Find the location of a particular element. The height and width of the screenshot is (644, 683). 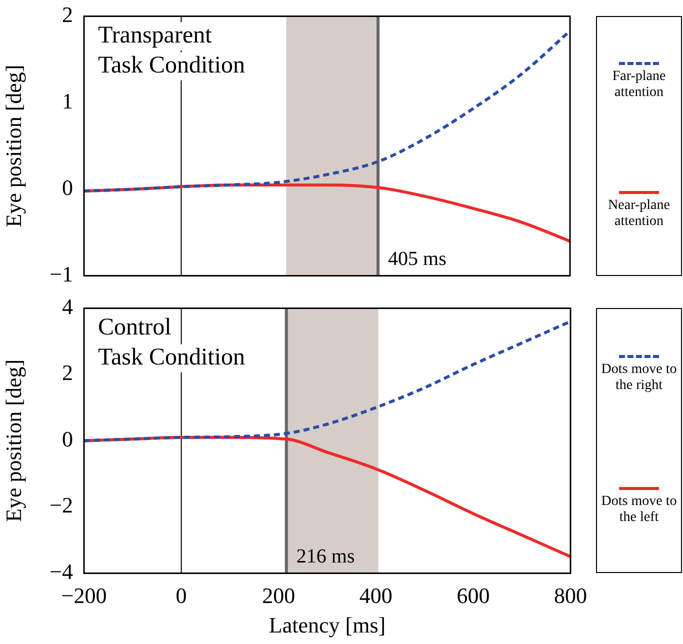

x-tick-label: −200 is located at coordinates (84, 595).